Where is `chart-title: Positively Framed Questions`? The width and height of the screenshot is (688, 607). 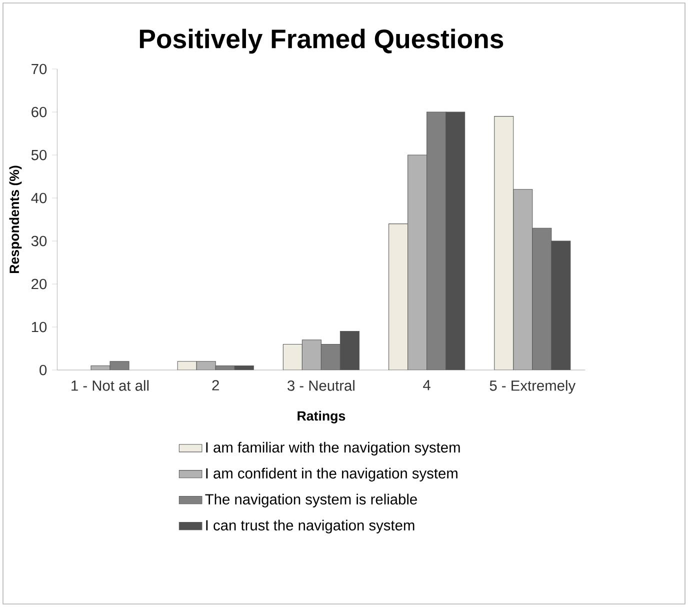 chart-title: Positively Framed Questions is located at coordinates (322, 41).